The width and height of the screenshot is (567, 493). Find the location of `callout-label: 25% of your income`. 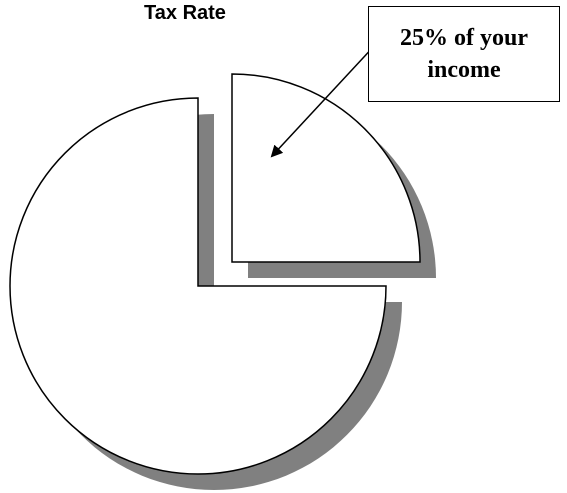

callout-label: 25% of your income is located at coordinates (464, 54).